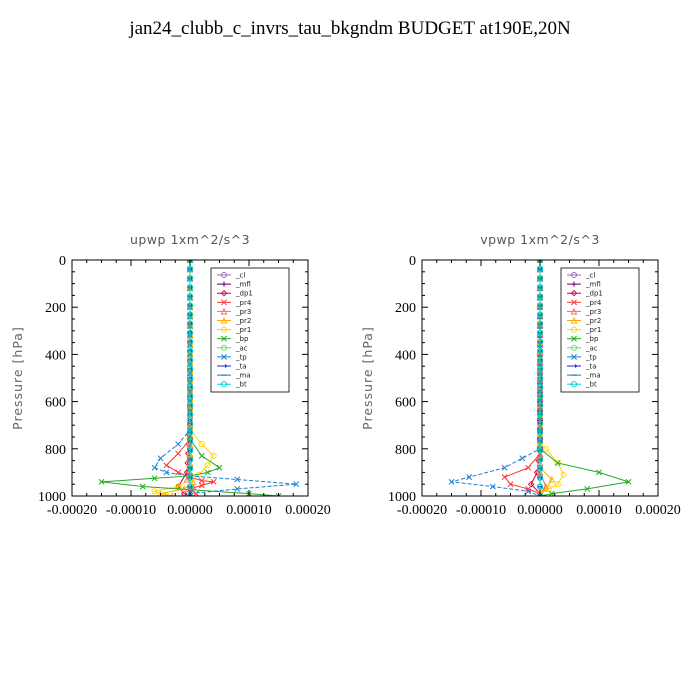 This screenshot has height=700, width=700. I want to click on series-group, so click(540, 378).